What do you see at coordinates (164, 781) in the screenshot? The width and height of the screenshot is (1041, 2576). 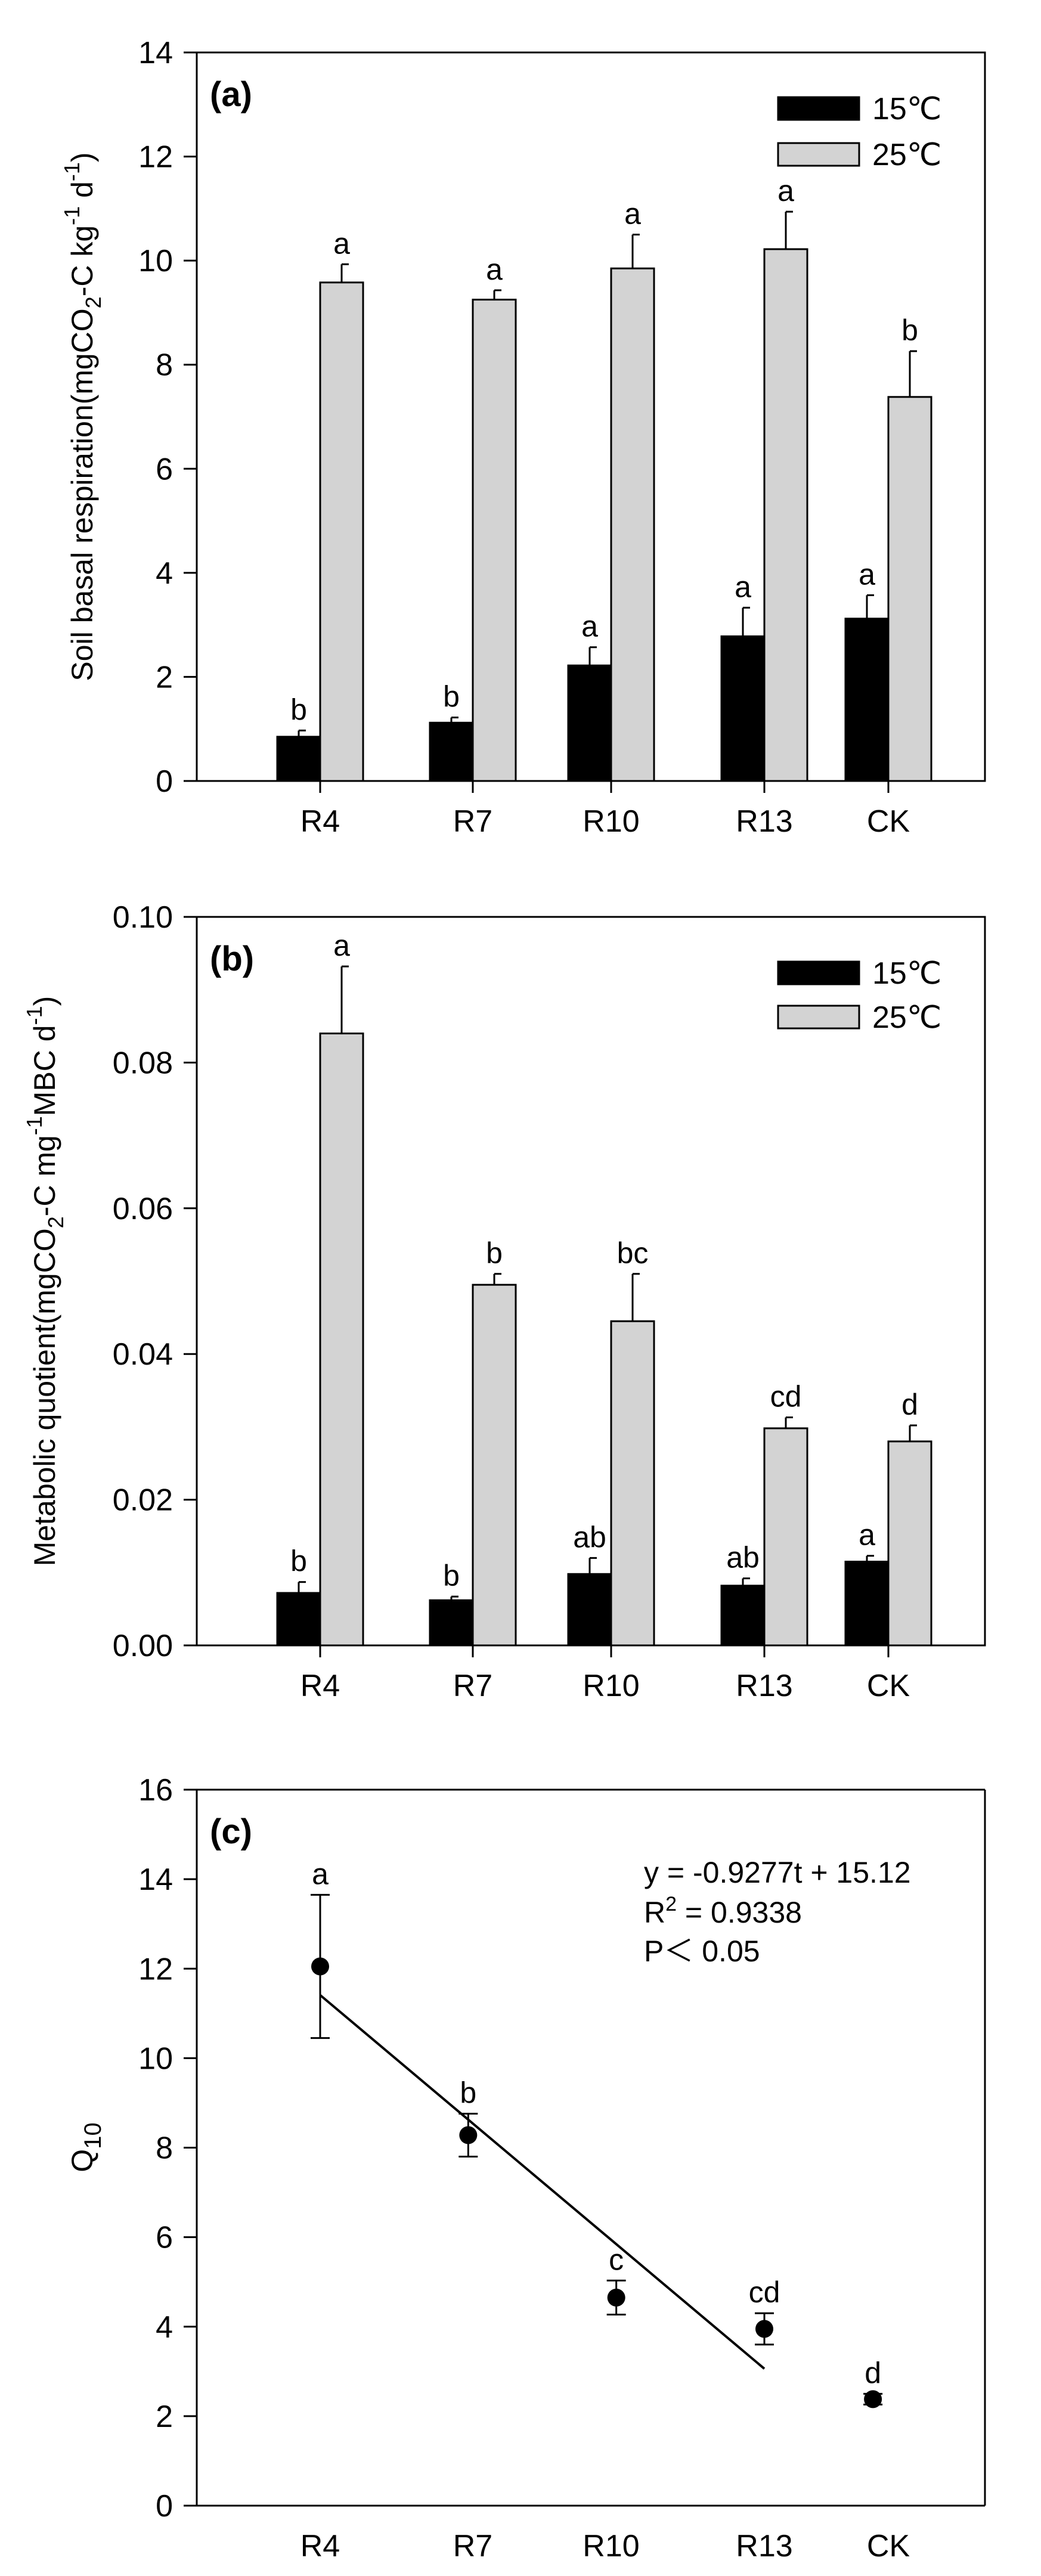 I see `y-tick-label-a: 0` at bounding box center [164, 781].